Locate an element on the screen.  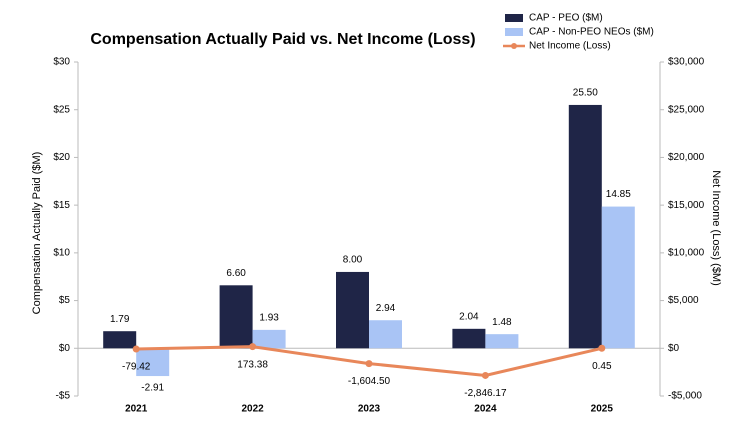
y-tick-label: $25 is located at coordinates (61, 109).